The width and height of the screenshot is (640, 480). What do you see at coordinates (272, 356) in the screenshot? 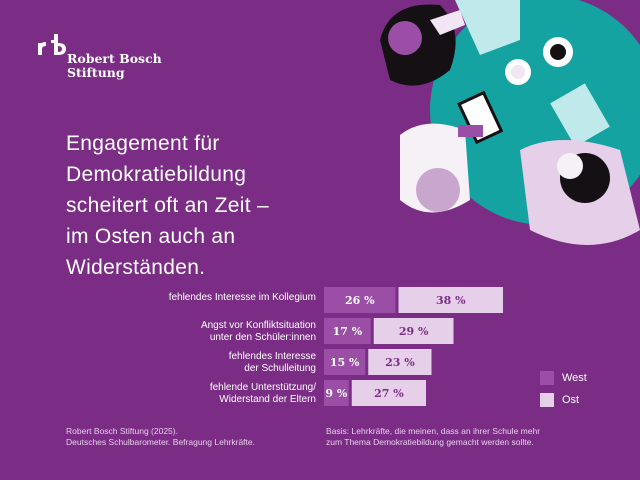
I see `category-label-line: fehlendes Interesse` at bounding box center [272, 356].